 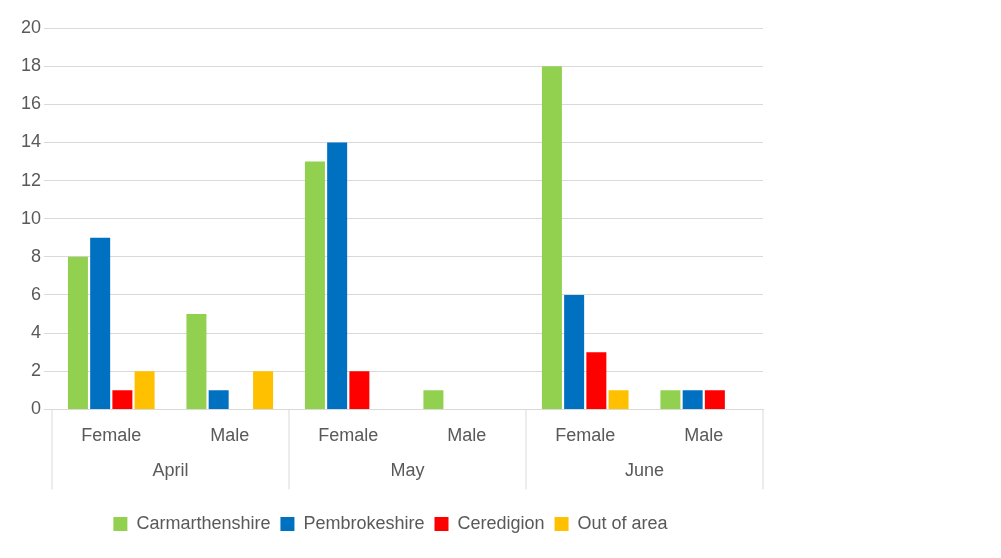 I want to click on y-tick-label: 6, so click(x=36, y=293).